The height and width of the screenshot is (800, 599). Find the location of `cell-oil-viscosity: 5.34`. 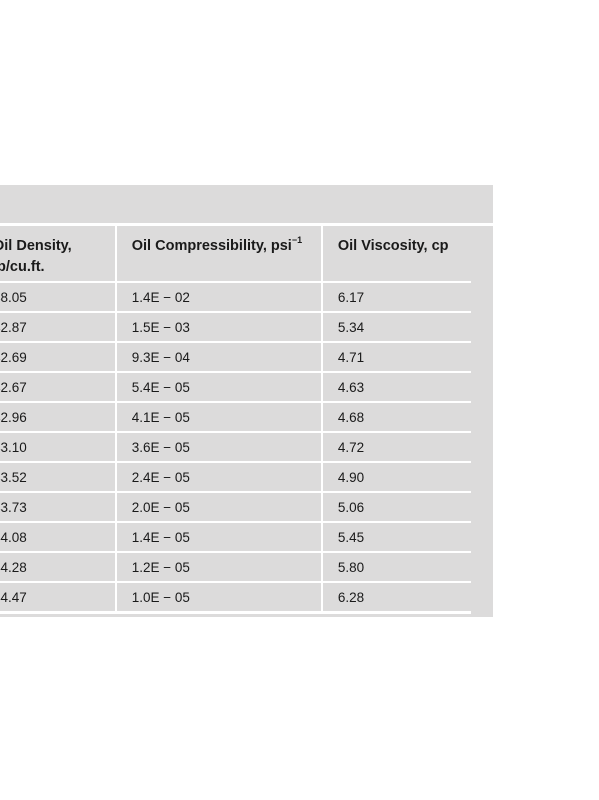

cell-oil-viscosity: 5.34 is located at coordinates (396, 327).